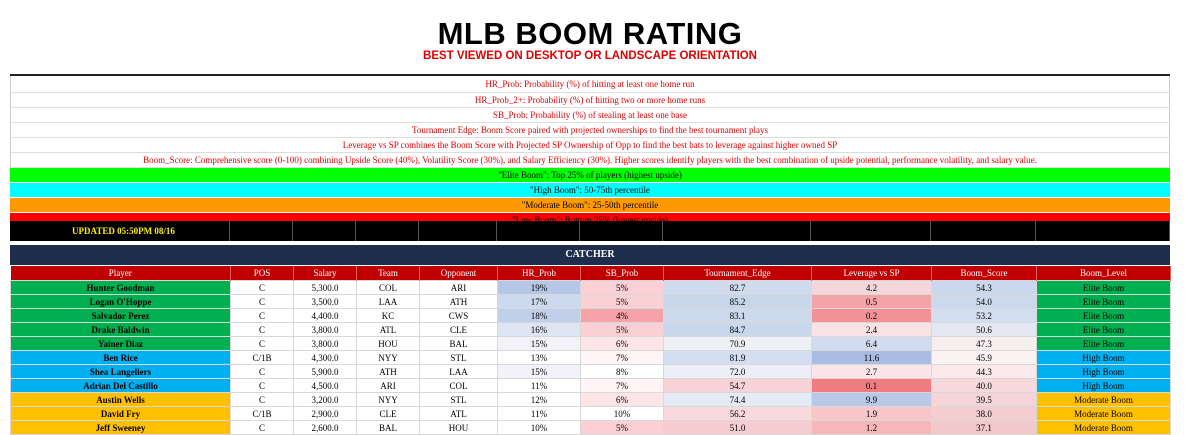  What do you see at coordinates (539, 413) in the screenshot?
I see `hr-prob-cell: 11%` at bounding box center [539, 413].